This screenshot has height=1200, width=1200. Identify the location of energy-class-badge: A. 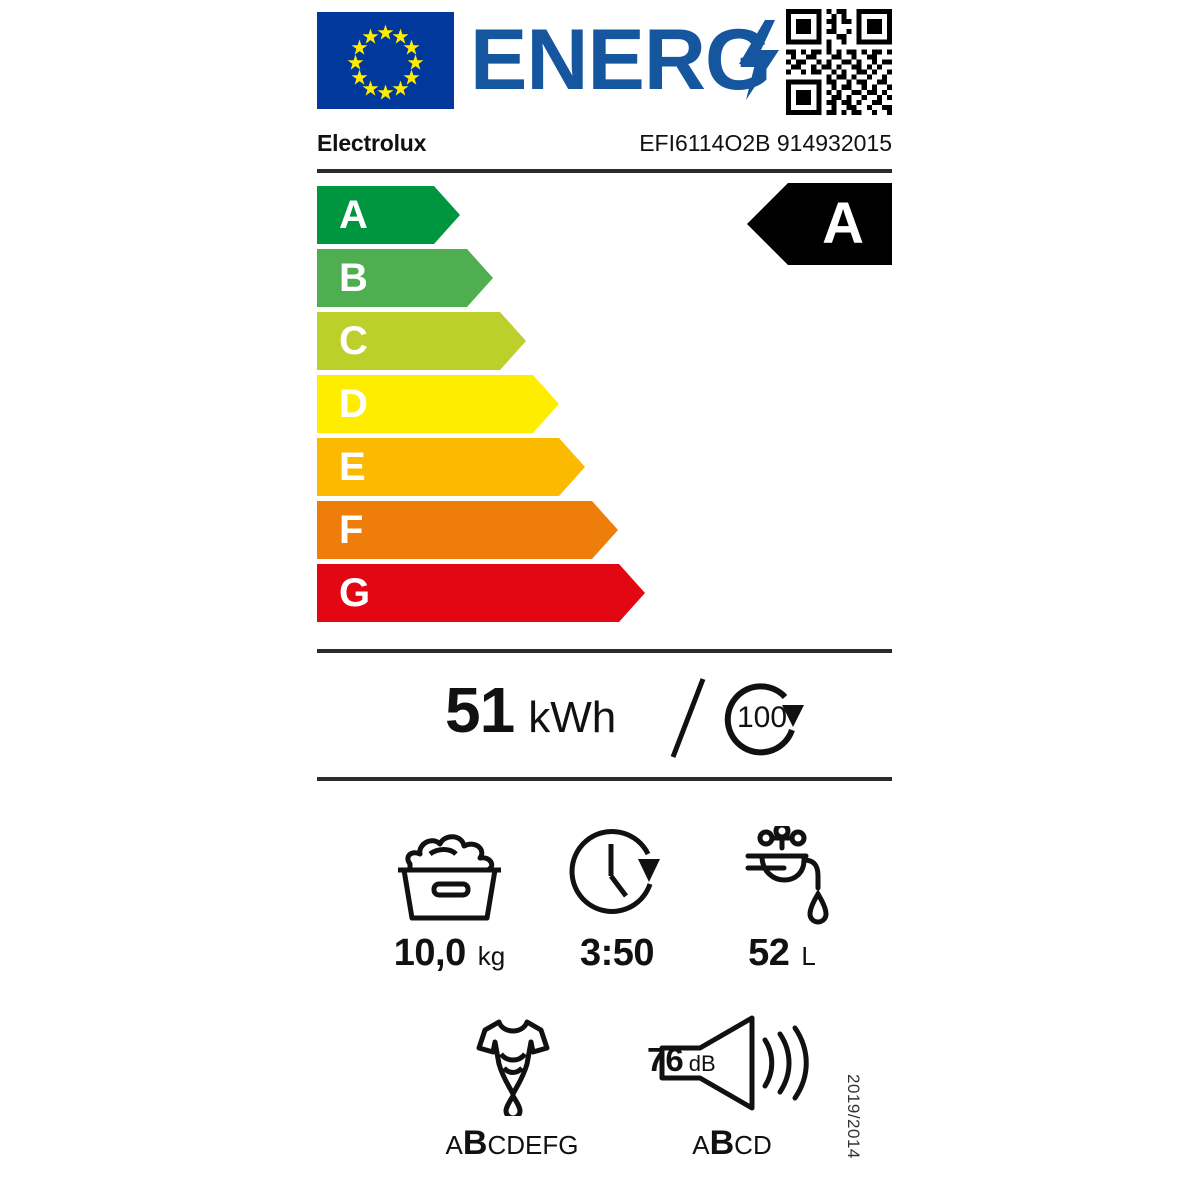
(819, 224).